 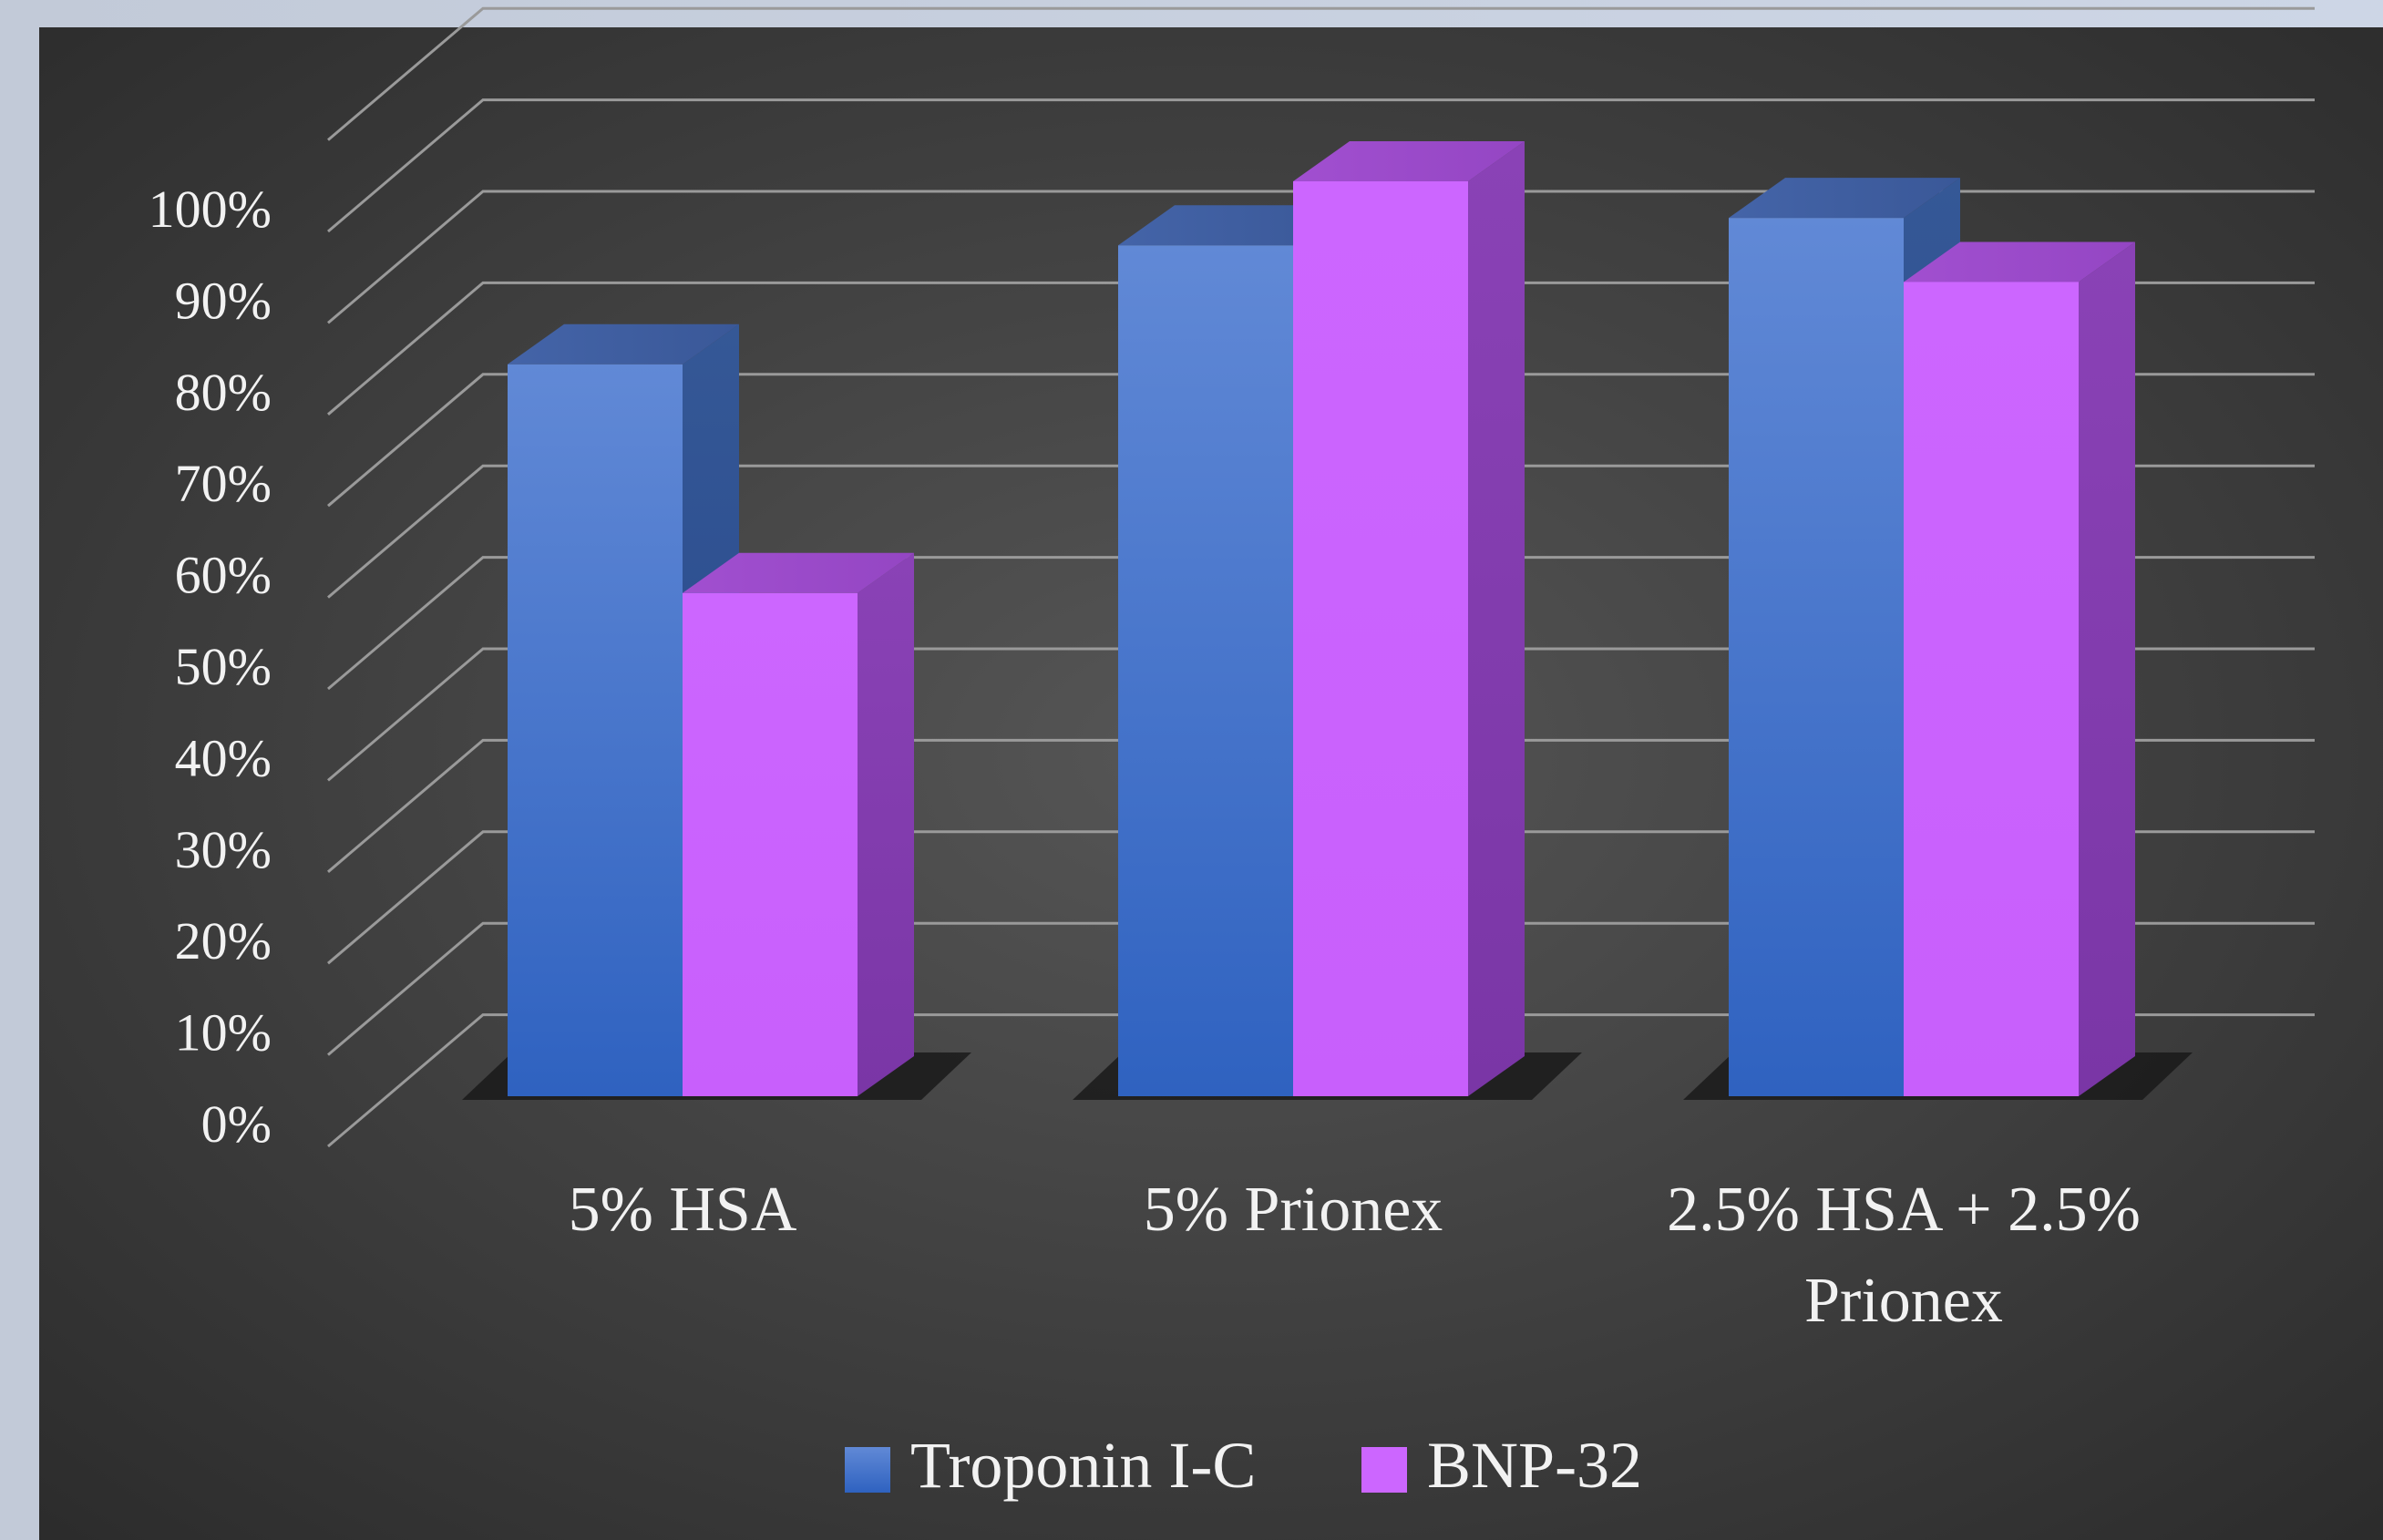 I want to click on x-axis-category-labels: 5% HSA 5% Prionex 2.5% HSA + 2.5% Prionex, so click(x=1355, y=1255).